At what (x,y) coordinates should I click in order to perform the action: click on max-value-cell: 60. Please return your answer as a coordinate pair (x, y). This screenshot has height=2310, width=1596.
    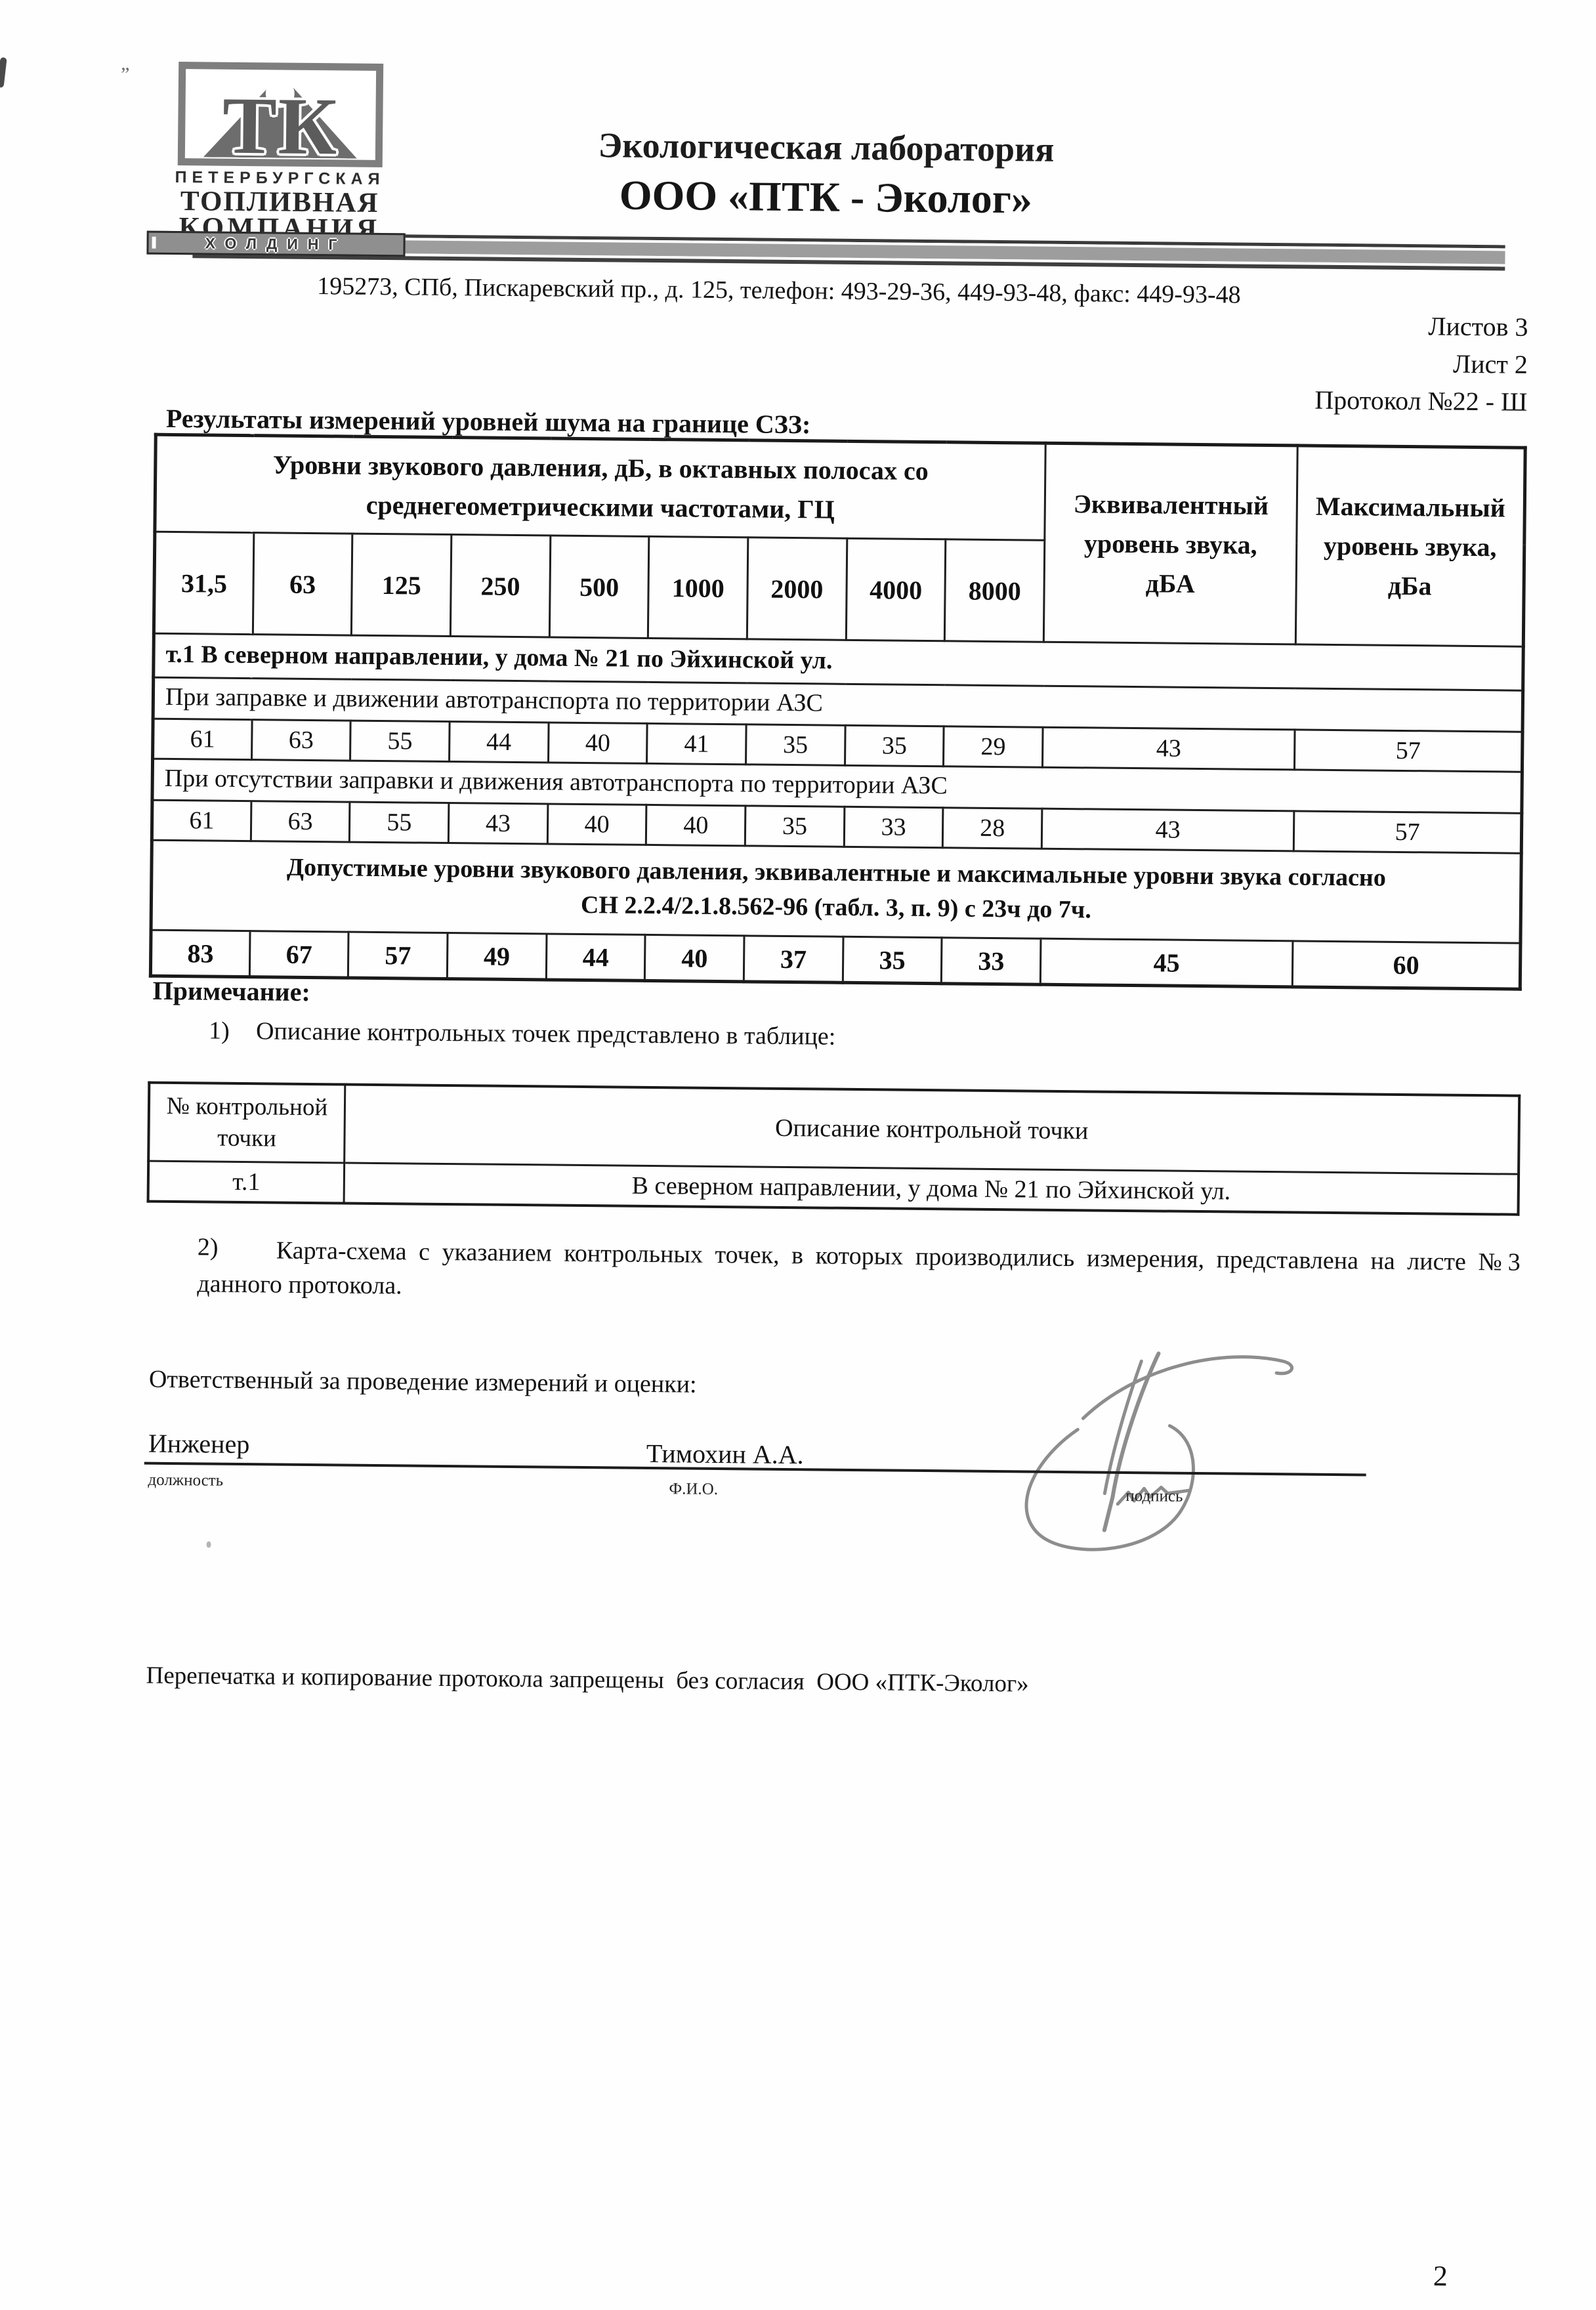
    Looking at the image, I should click on (1406, 965).